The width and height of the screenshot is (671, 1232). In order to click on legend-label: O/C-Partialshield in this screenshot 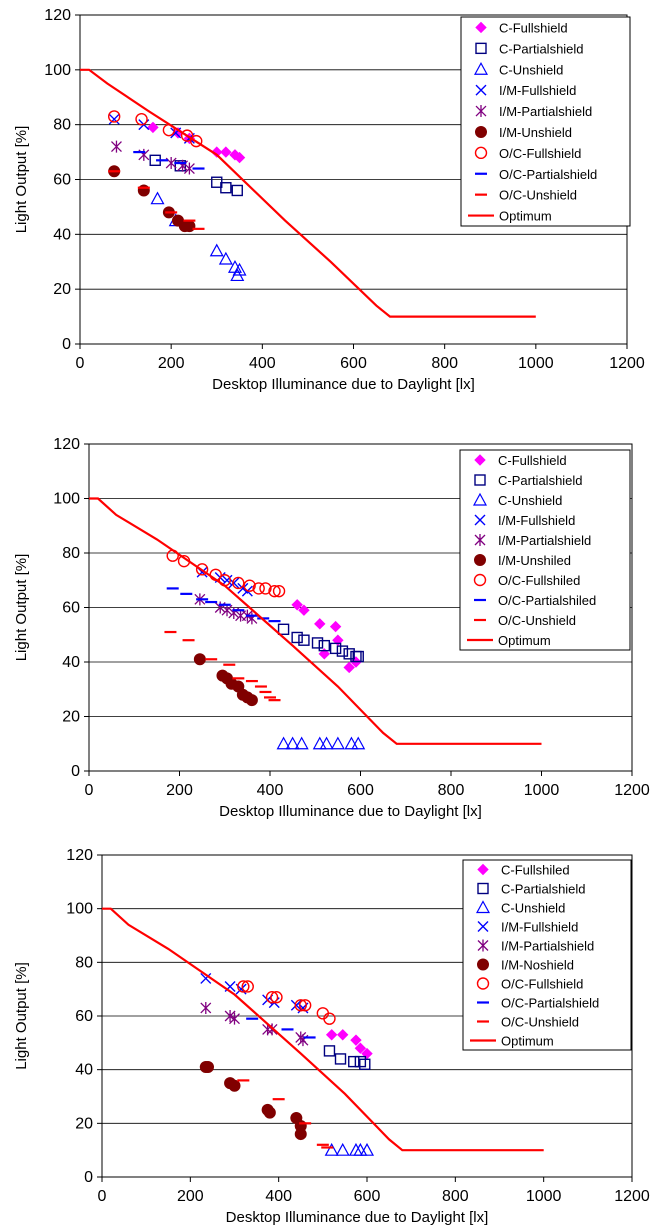, I will do `click(548, 174)`.